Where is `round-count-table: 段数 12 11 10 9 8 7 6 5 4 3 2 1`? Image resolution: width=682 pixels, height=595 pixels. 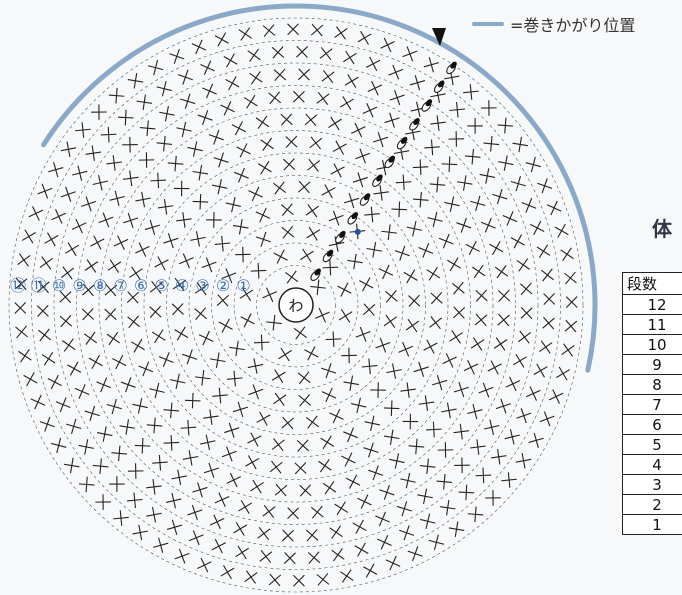
round-count-table: 段数 12 11 10 9 8 7 6 5 4 3 2 1 is located at coordinates (652, 403).